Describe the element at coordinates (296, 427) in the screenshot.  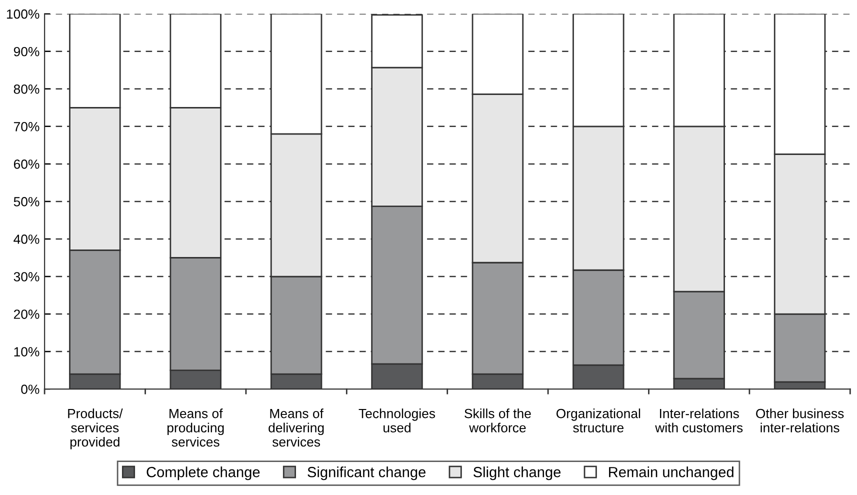
I see `x-tick-label: Means of delivering services` at that location.